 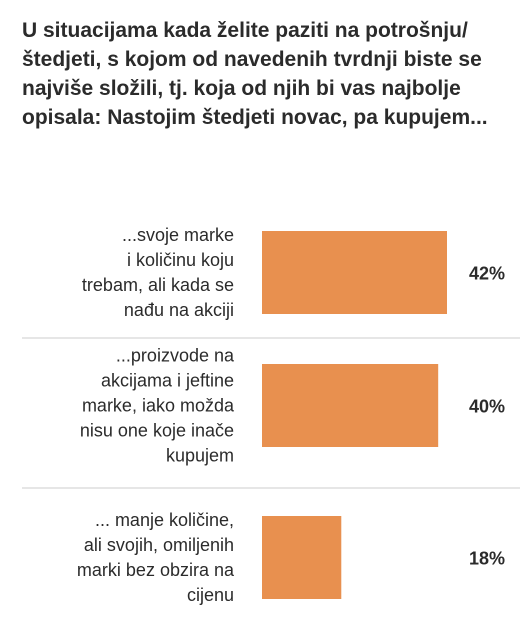 I want to click on value-label-1: 42%, so click(x=487, y=274).